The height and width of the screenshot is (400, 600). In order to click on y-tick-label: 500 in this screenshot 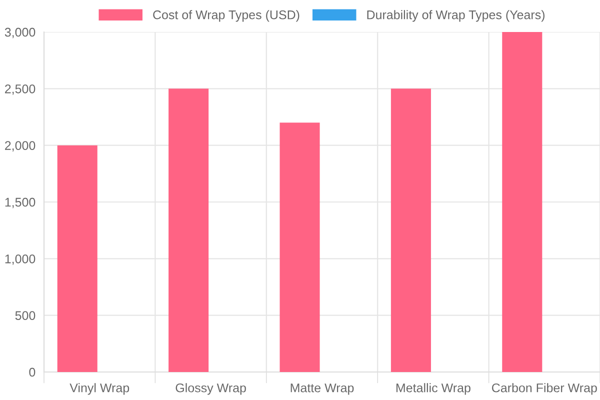, I will do `click(25, 315)`.